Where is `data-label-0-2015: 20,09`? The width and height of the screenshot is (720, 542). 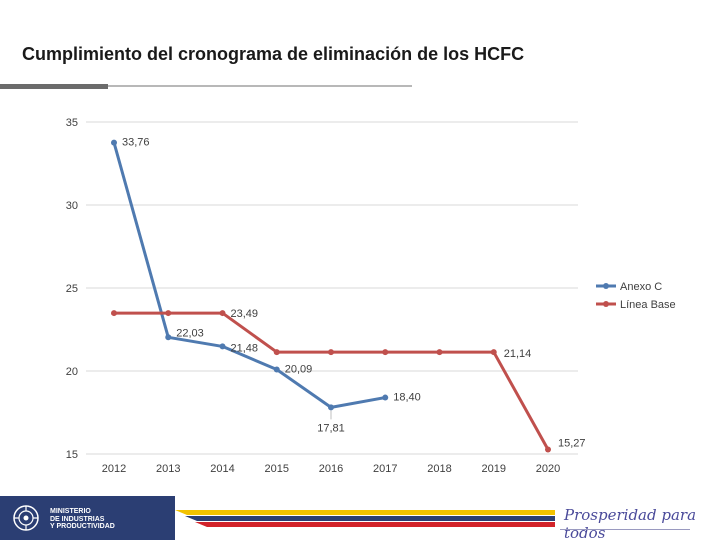
data-label-0-2015: 20,09 is located at coordinates (299, 370).